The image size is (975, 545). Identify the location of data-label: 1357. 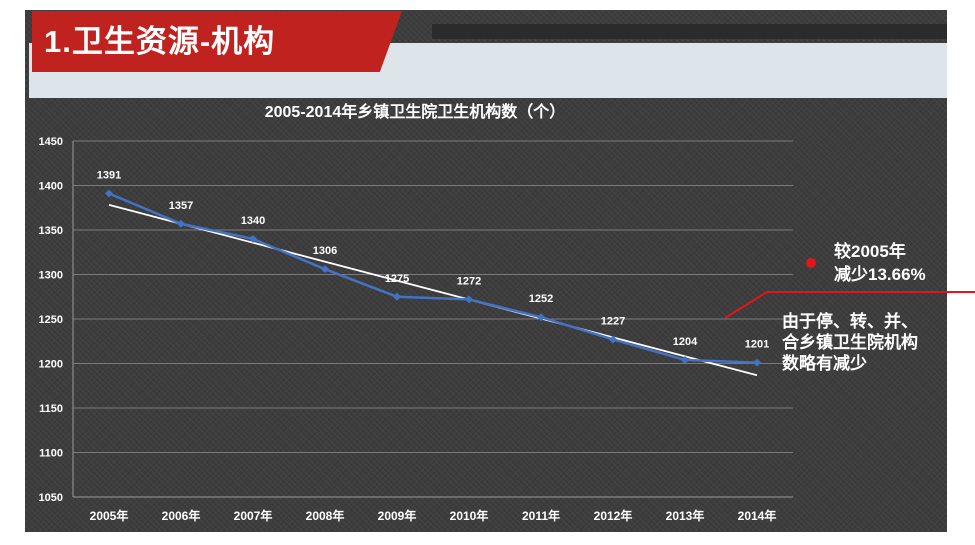
(181, 206).